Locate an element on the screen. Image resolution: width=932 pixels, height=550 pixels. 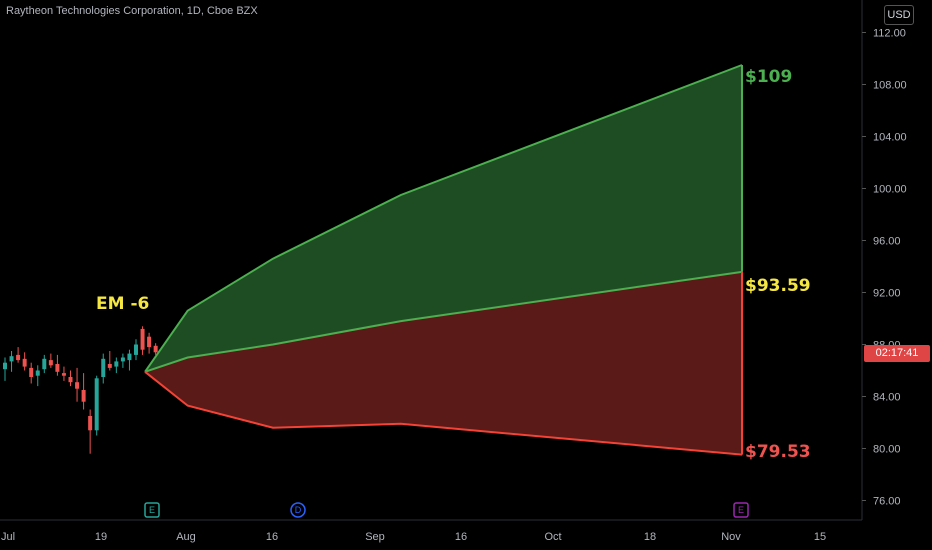
y-tick-label: 92.00 is located at coordinates (887, 294).